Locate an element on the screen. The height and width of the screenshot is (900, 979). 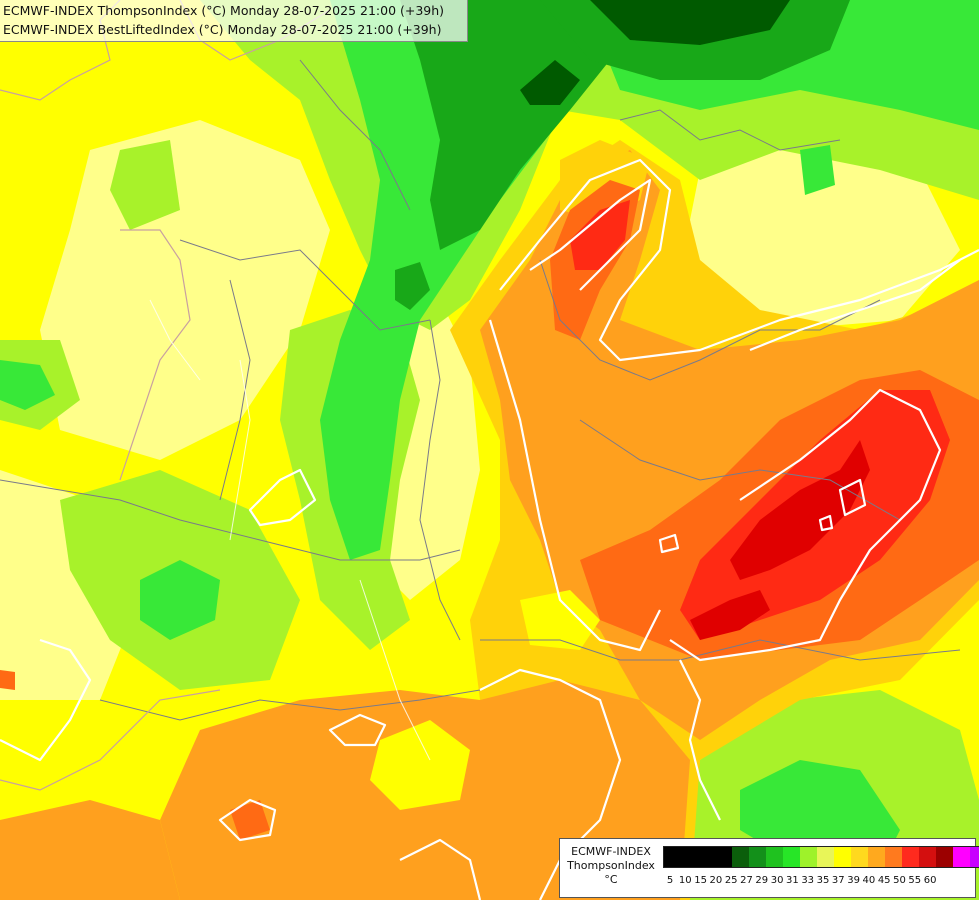
field-light-green-ne-blob is located at coordinates (817, 170).